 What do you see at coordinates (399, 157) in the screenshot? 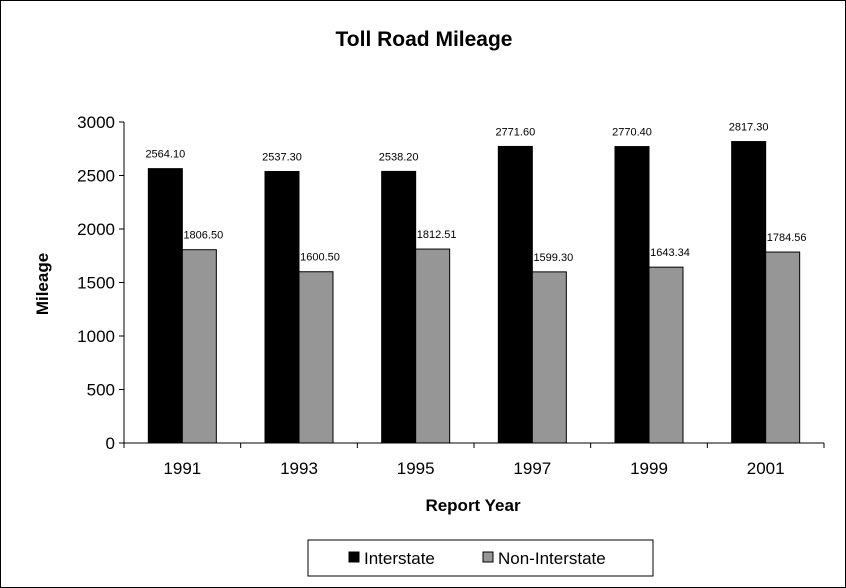
I see `data-label: 2538.20` at bounding box center [399, 157].